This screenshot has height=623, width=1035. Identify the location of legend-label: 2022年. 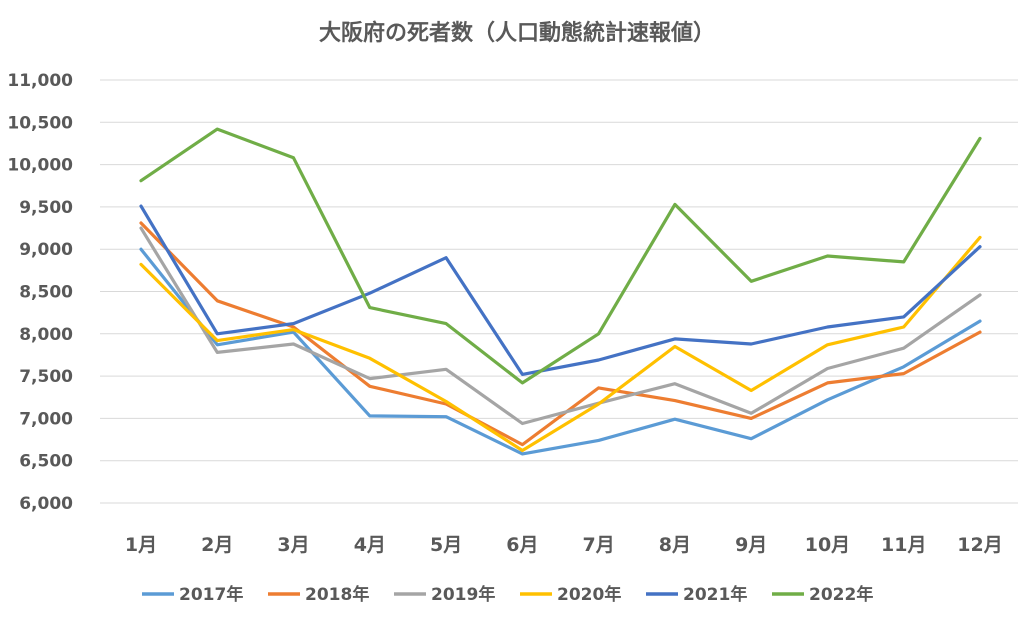
(841, 594).